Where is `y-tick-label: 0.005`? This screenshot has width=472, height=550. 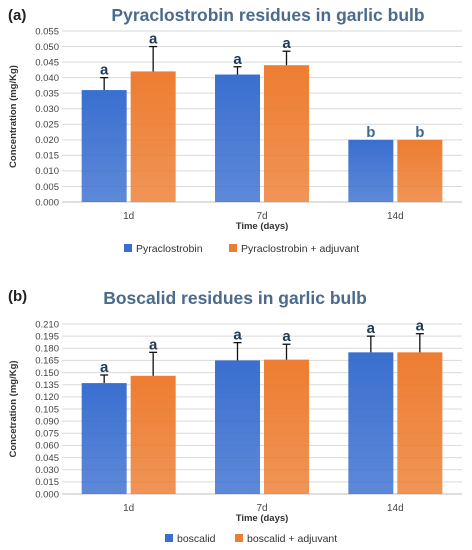 y-tick-label: 0.005 is located at coordinates (47, 187).